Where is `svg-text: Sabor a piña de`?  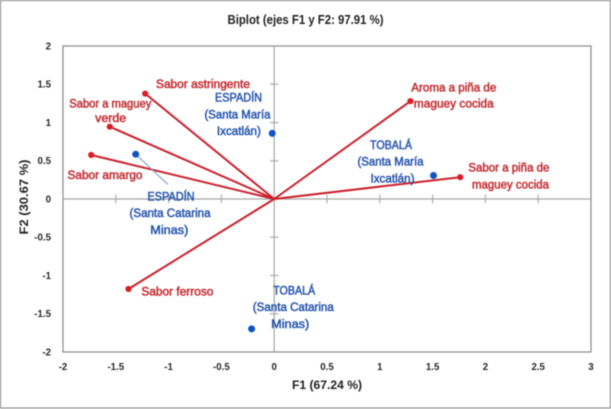 svg-text: Sabor a piña de is located at coordinates (508, 168).